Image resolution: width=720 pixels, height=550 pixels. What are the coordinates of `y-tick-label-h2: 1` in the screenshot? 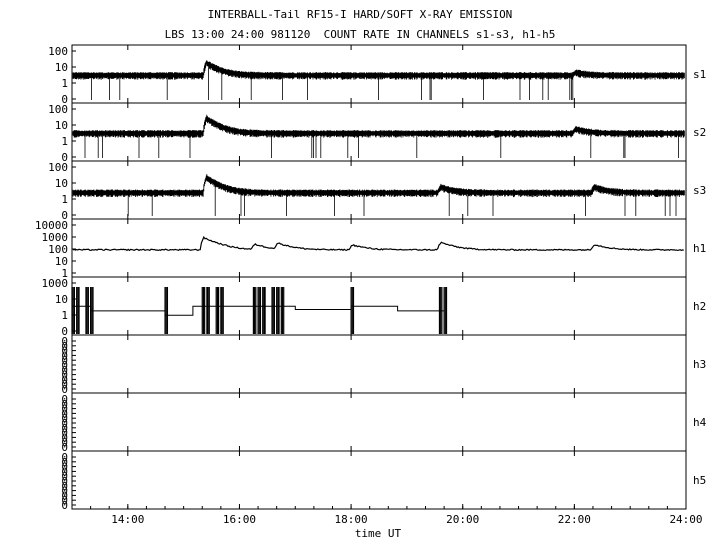 It's located at (64, 315).